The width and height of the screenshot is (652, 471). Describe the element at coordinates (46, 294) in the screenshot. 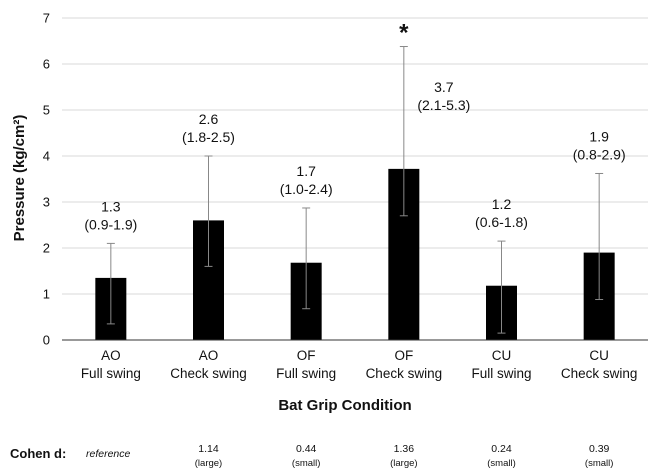

I see `y-tick-label: 1` at that location.